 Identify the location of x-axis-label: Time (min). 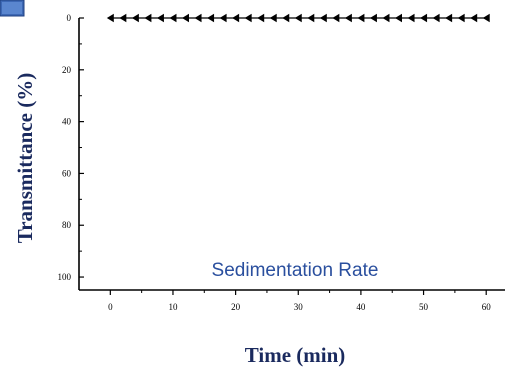
(295, 355).